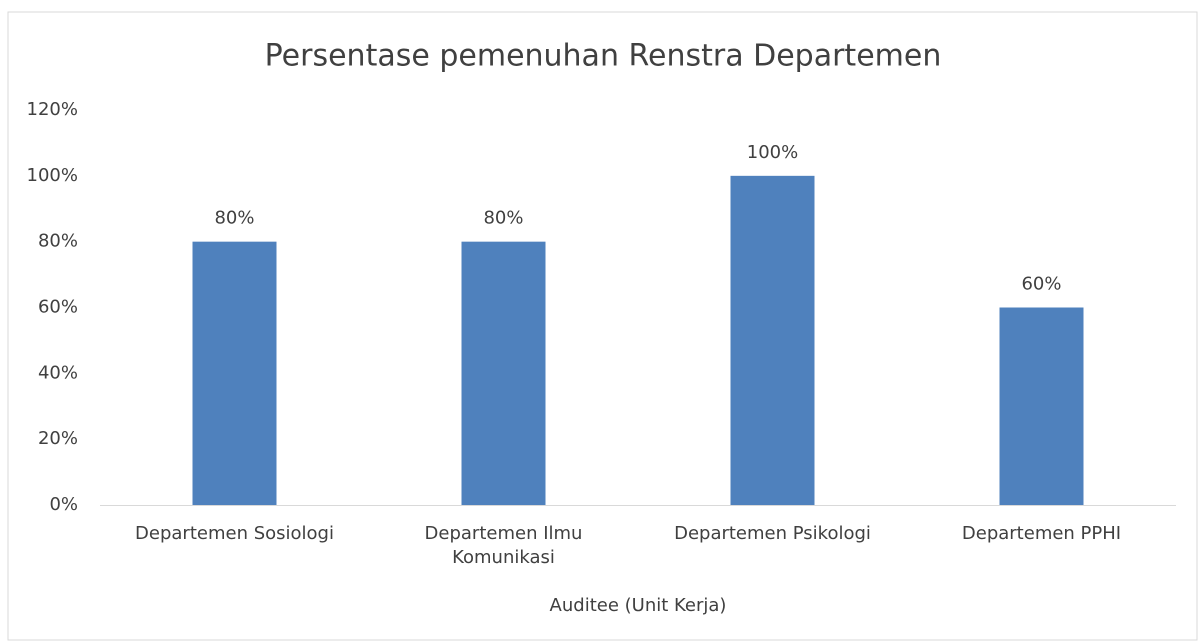 This screenshot has height=641, width=1200. I want to click on x-axis-title: Auditee (Unit Kerja), so click(638, 605).